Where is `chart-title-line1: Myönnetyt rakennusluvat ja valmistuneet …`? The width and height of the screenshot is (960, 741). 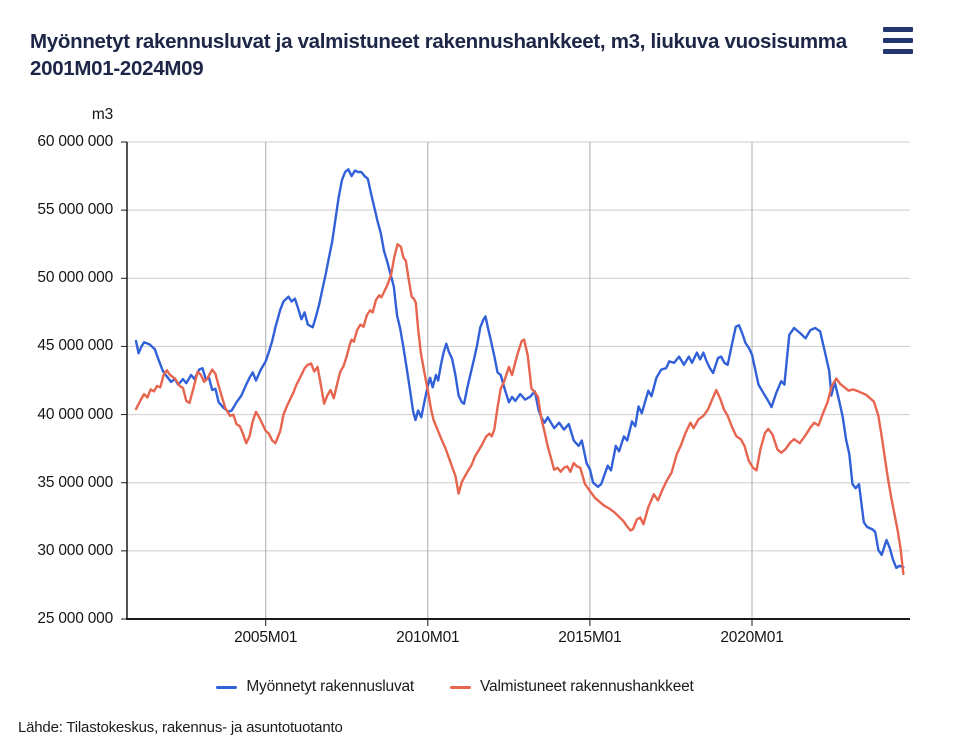 chart-title-line1: Myönnetyt rakennusluvat ja valmistuneet … is located at coordinates (438, 41).